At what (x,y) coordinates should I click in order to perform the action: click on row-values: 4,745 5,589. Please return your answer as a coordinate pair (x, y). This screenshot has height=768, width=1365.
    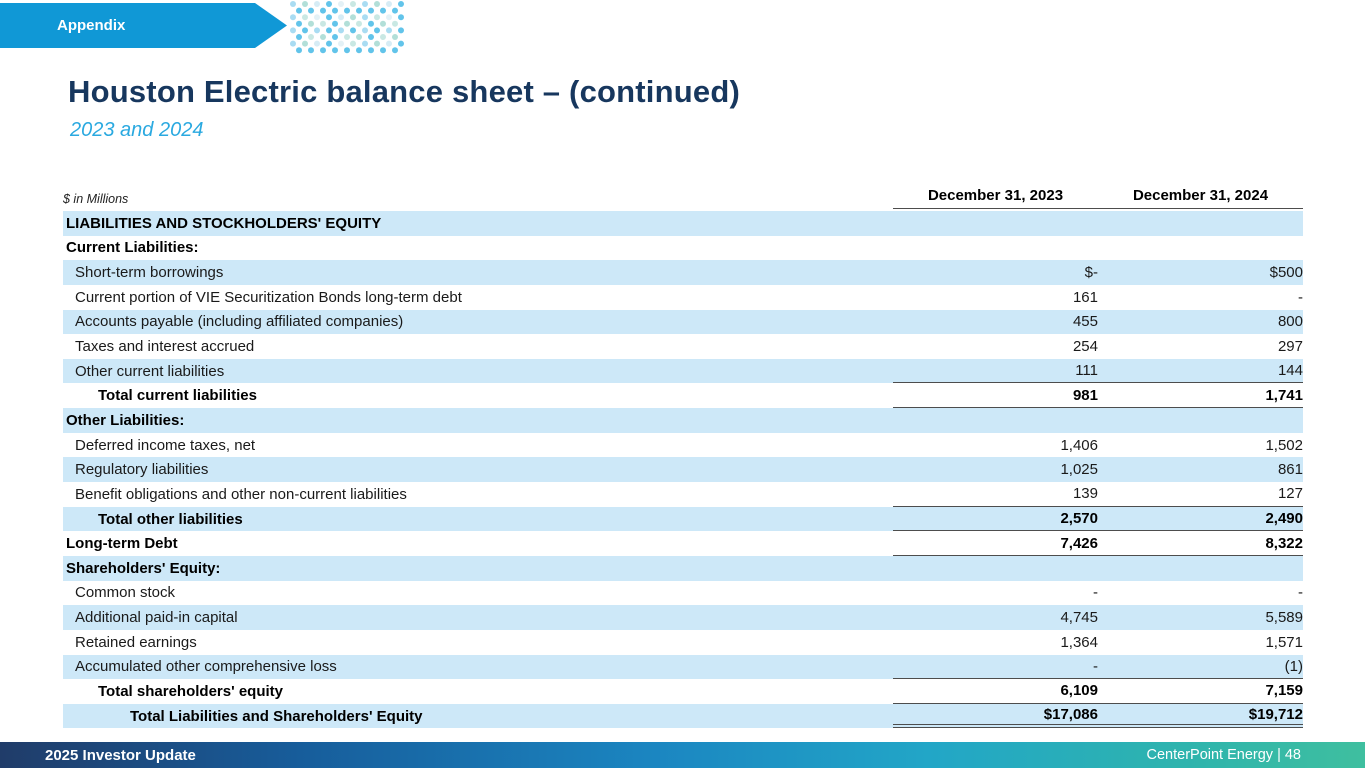
    Looking at the image, I should click on (1098, 617).